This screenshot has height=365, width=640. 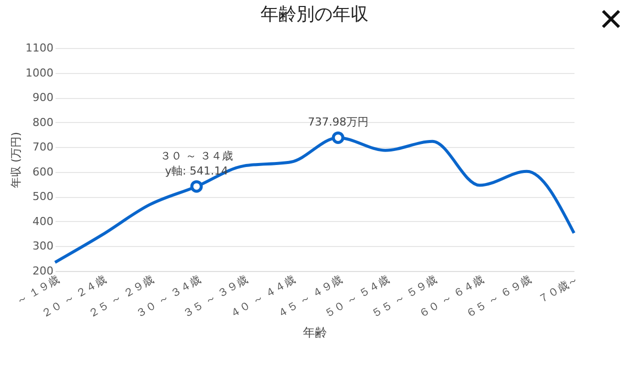 I want to click on y-tick-label: 400, so click(x=43, y=221).